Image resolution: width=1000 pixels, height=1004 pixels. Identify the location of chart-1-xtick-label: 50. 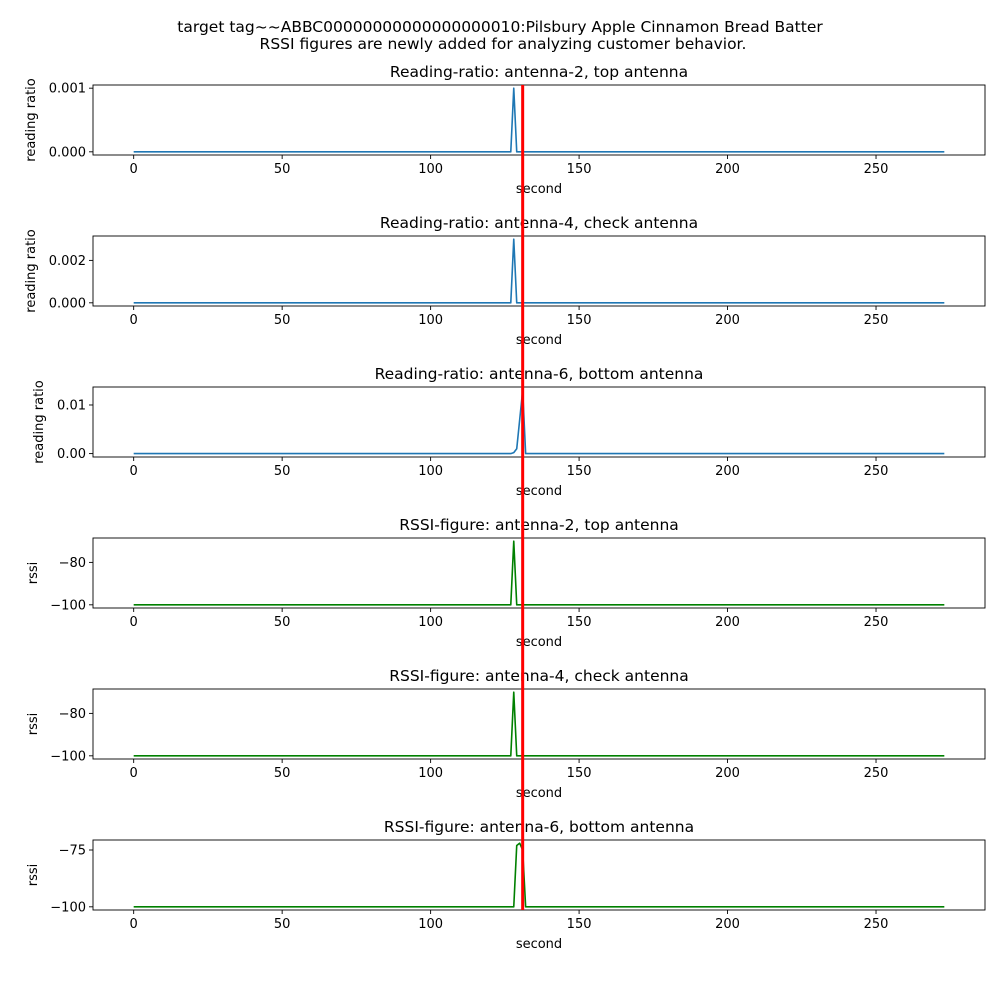
(282, 169).